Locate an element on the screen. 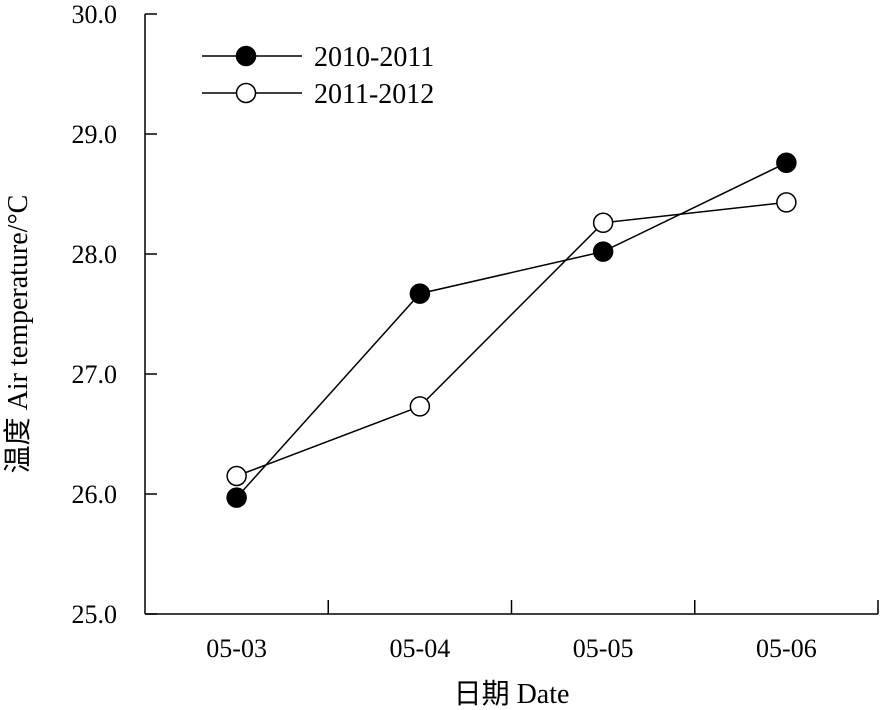 The width and height of the screenshot is (880, 710). x-tick-label: 05-05 is located at coordinates (603, 648).